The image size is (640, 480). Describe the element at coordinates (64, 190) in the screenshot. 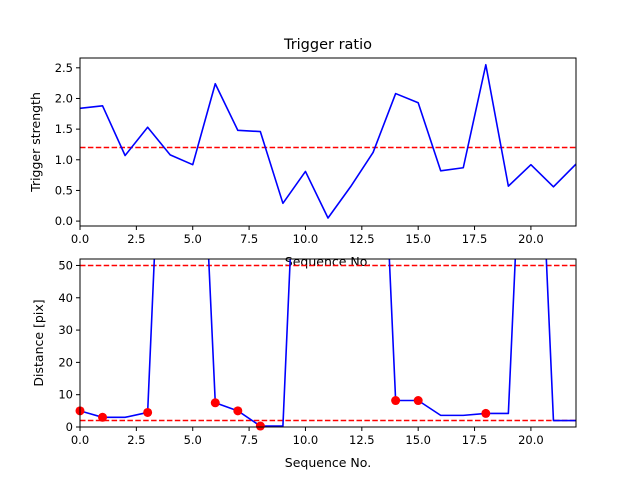

I see `y-tick-label: 0.5` at that location.